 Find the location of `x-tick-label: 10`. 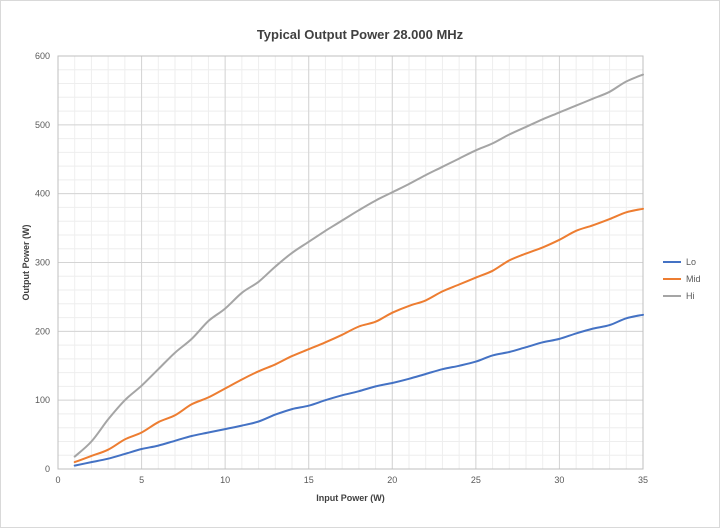

x-tick-label: 10 is located at coordinates (225, 480).